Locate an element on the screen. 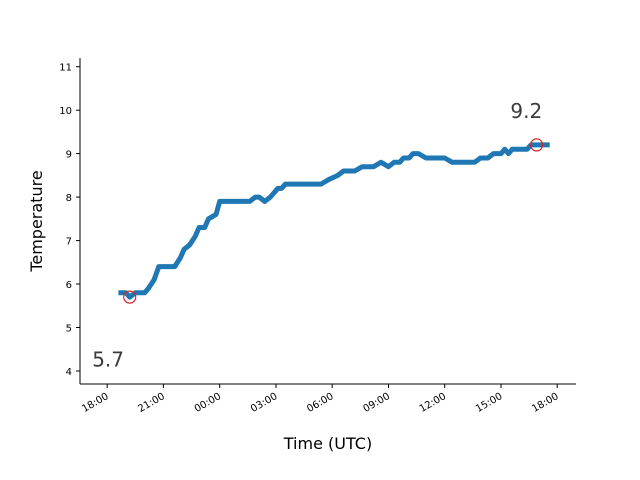 The width and height of the screenshot is (640, 480). max-marker is located at coordinates (536, 145).